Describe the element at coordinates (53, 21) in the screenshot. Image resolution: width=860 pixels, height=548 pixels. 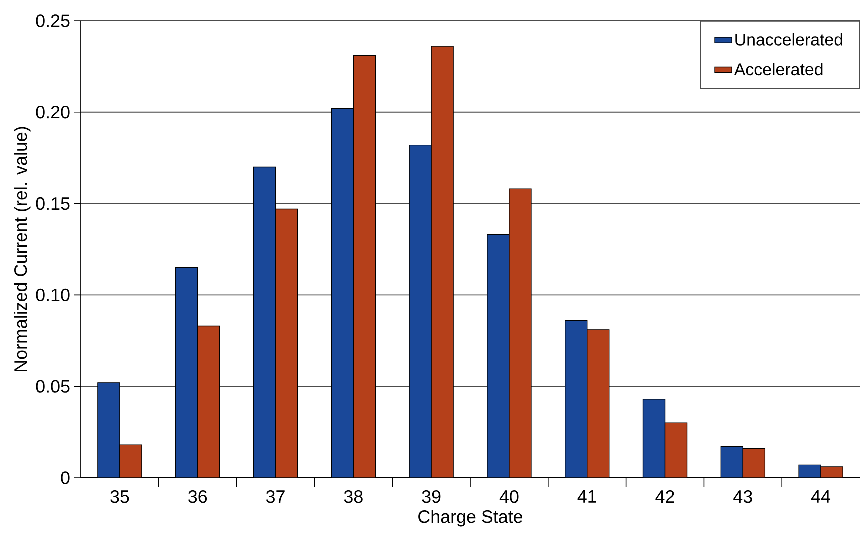
I see `y-tick-label: 0.25` at that location.